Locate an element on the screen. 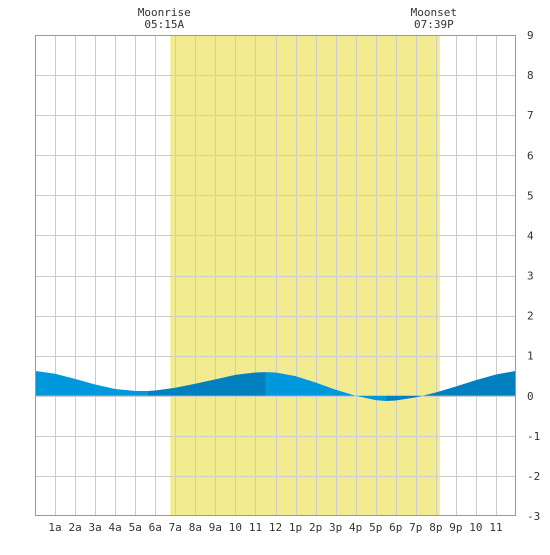 This screenshot has width=550, height=555. x-tick-label: 1p is located at coordinates (295, 527).